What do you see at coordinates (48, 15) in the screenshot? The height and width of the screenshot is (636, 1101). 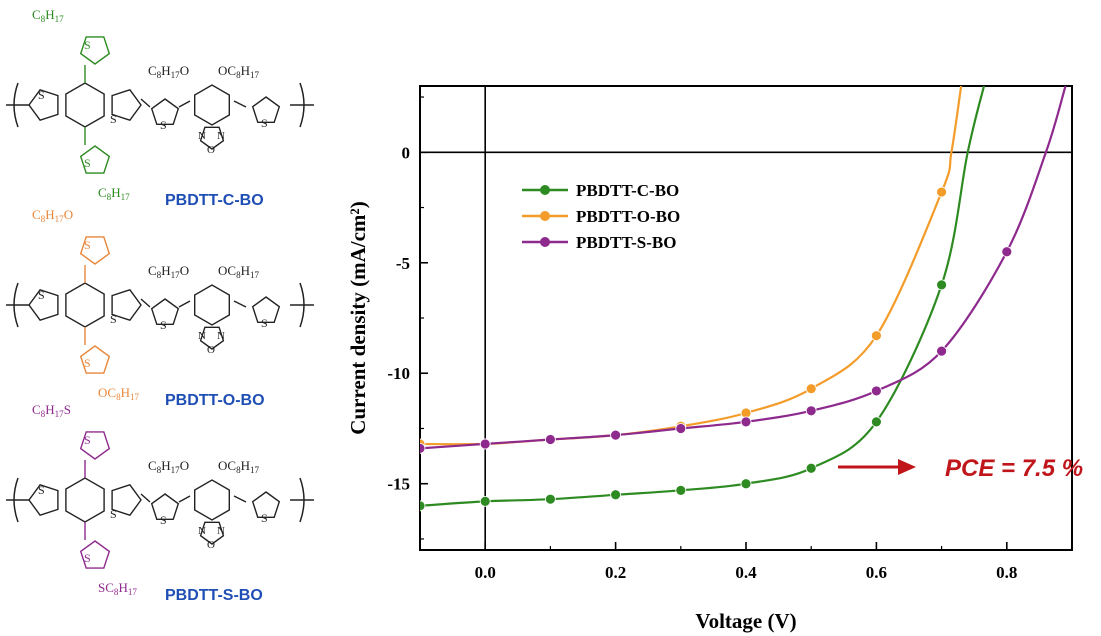 I see `side-chain-top: C8H17` at bounding box center [48, 15].